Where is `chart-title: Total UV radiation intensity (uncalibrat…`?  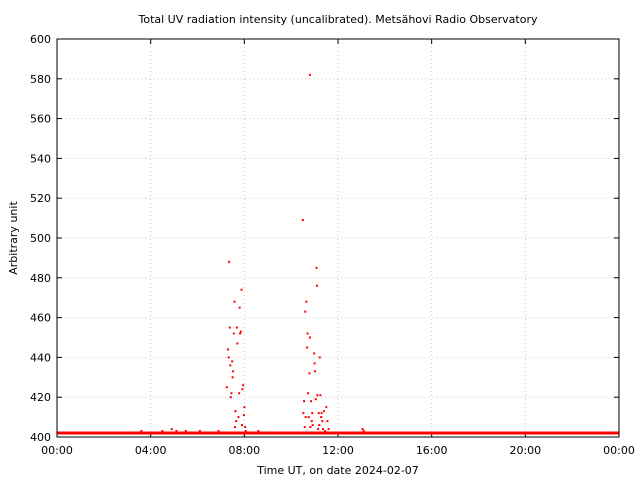 chart-title: Total UV radiation intensity (uncalibrat… is located at coordinates (338, 19).